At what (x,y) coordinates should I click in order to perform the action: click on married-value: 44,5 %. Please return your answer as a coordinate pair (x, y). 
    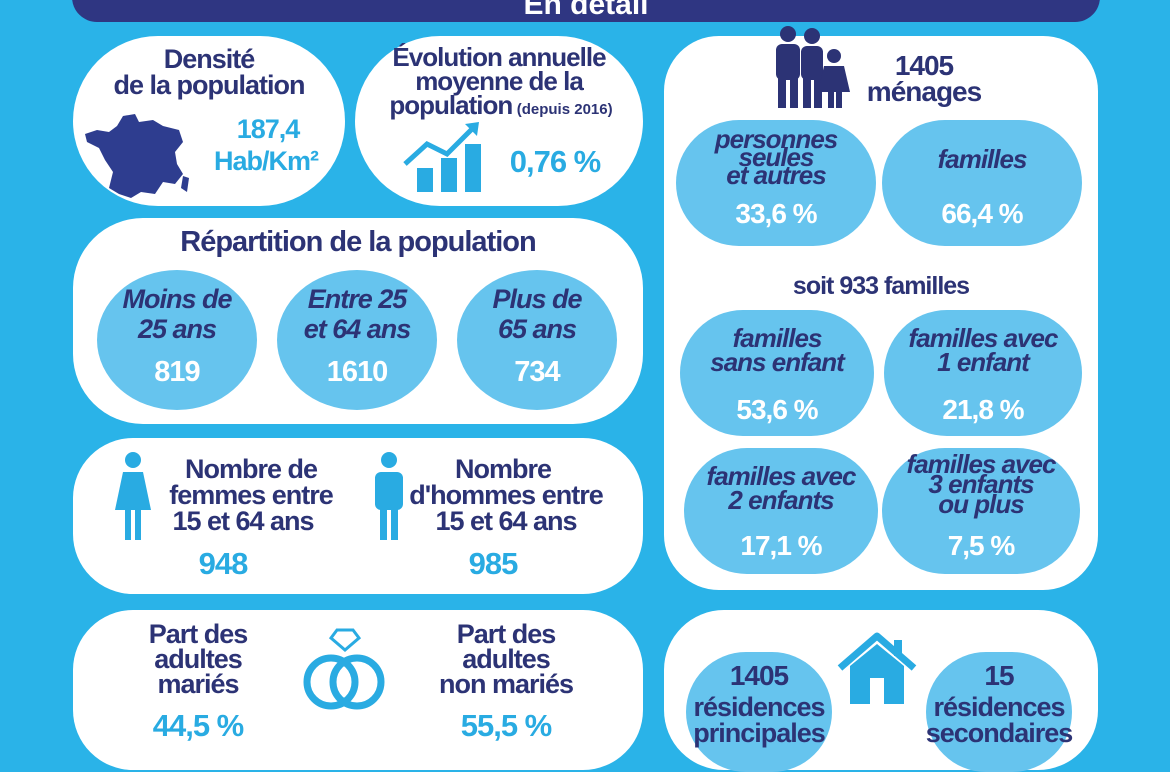
    Looking at the image, I should click on (198, 725).